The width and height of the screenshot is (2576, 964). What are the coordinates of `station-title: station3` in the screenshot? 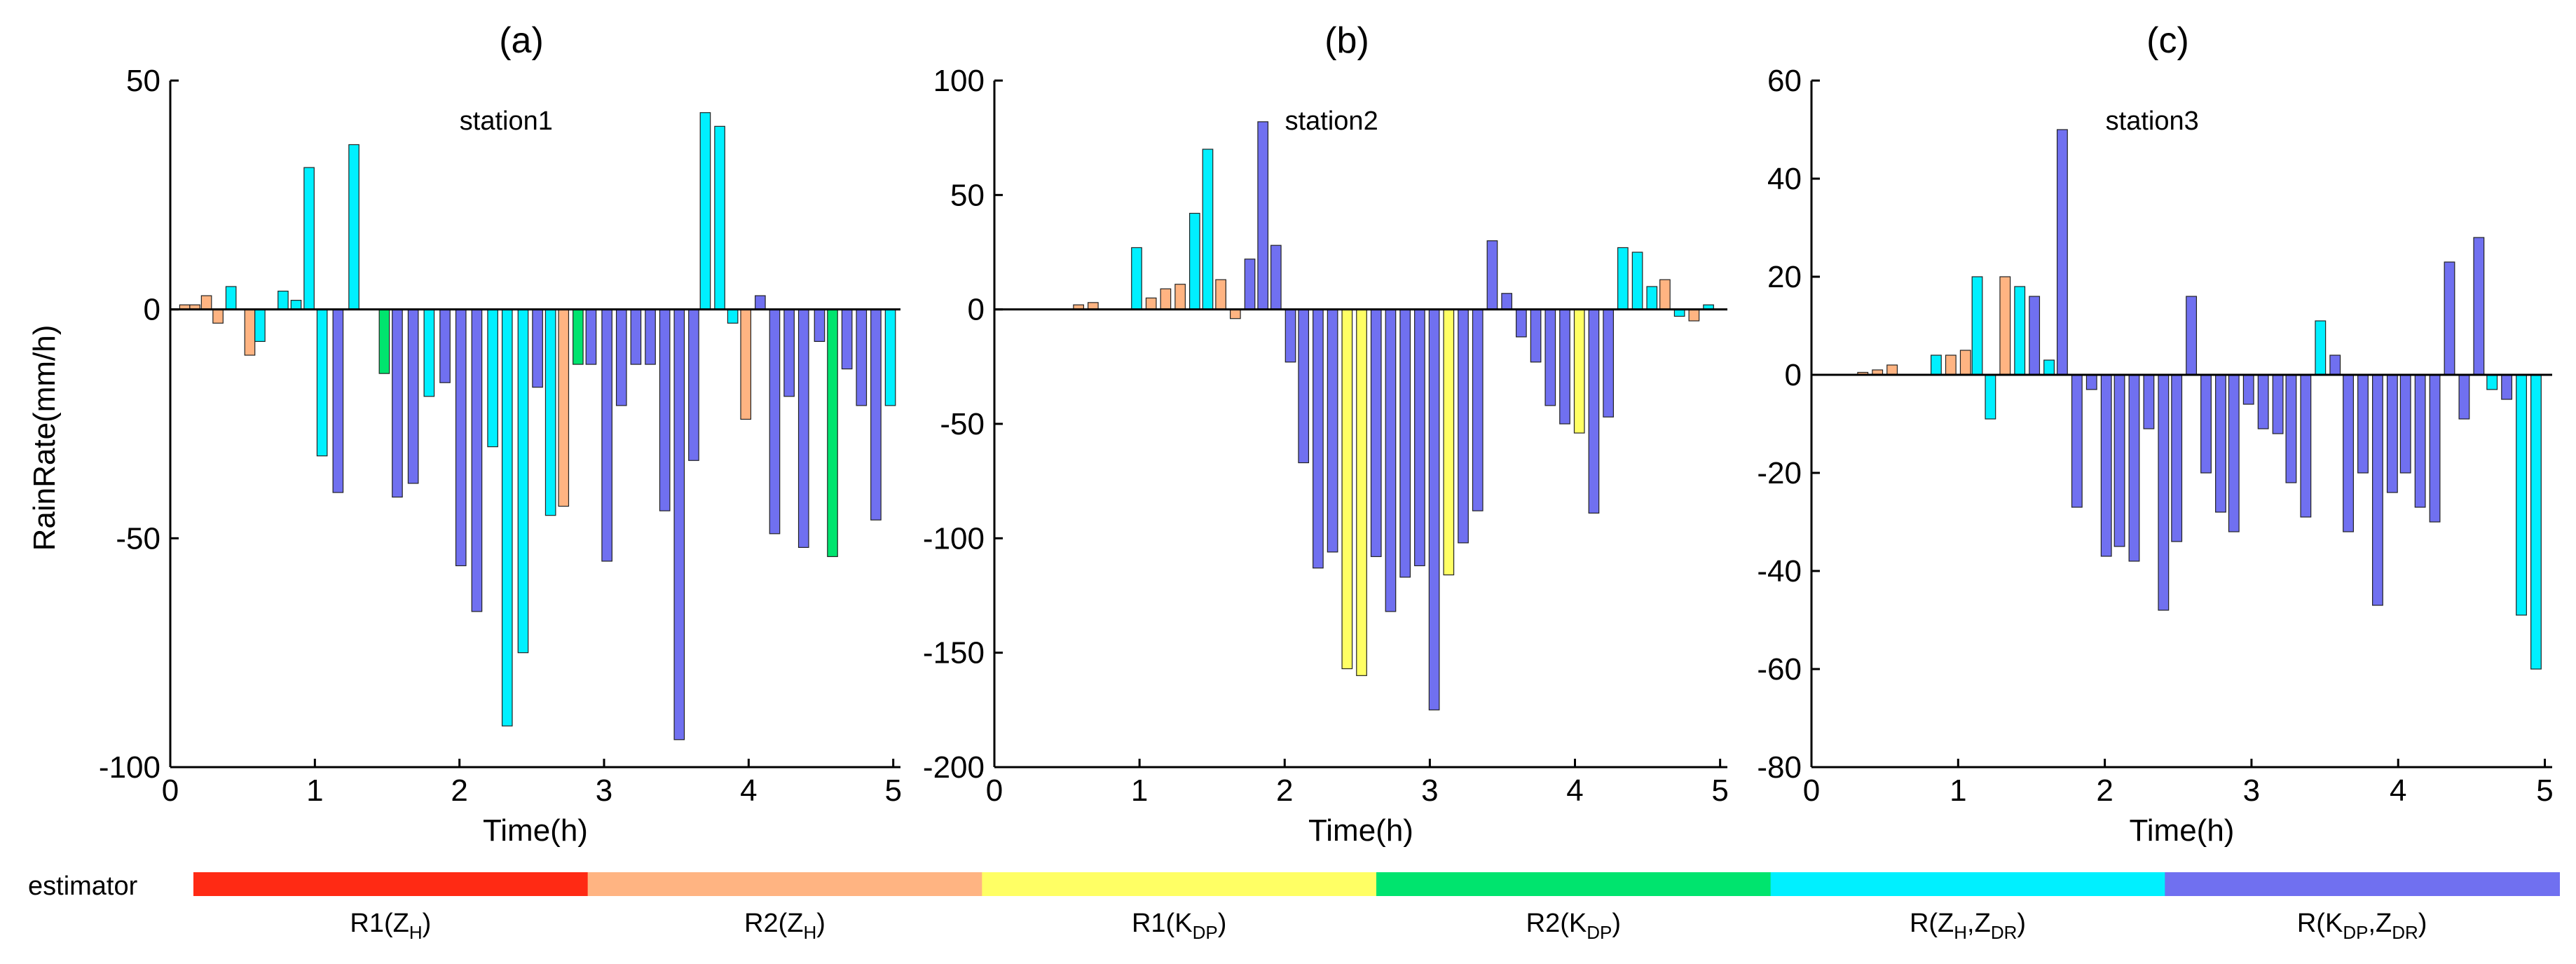 It's located at (2153, 121).